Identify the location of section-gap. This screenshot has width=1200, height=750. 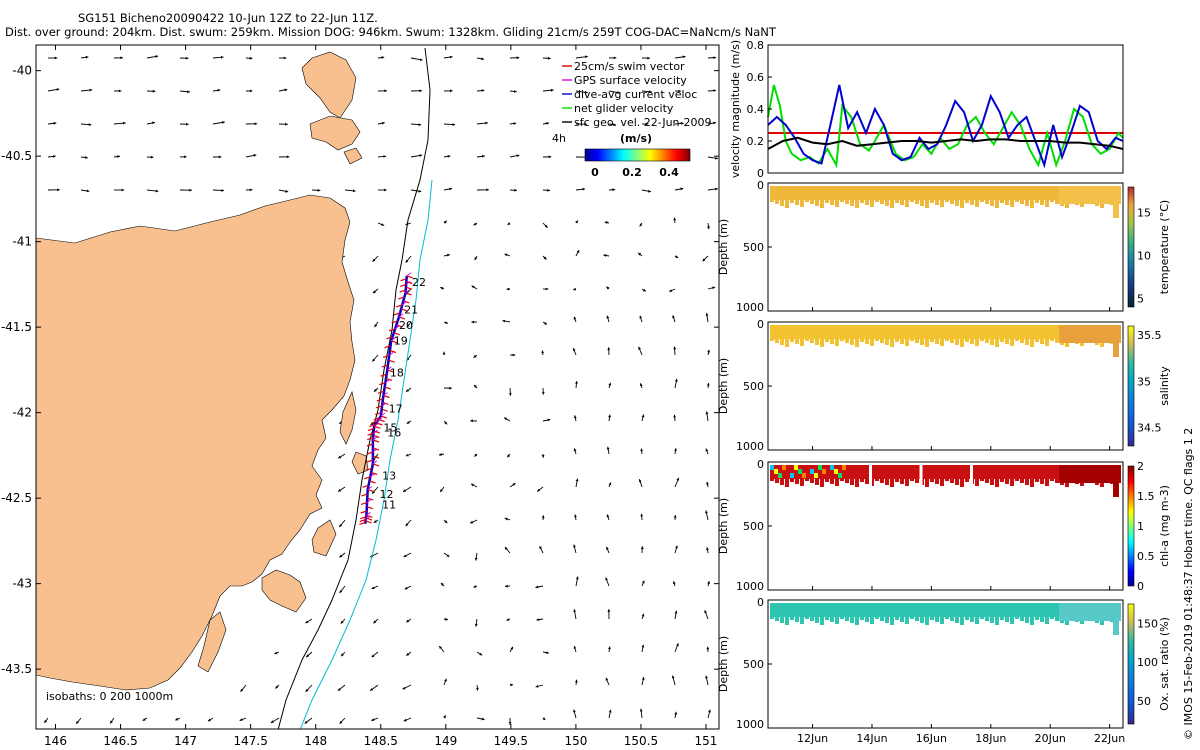
(921, 476).